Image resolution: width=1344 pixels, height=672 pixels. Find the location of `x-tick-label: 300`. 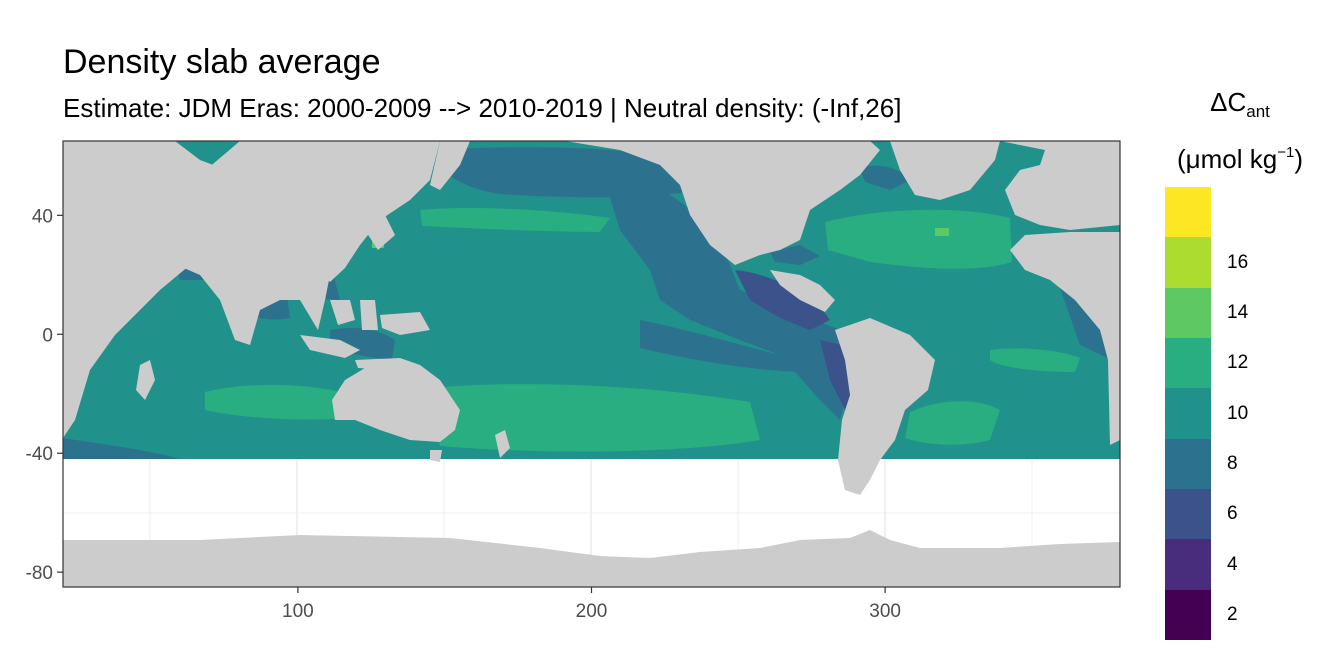

x-tick-label: 300 is located at coordinates (885, 611).